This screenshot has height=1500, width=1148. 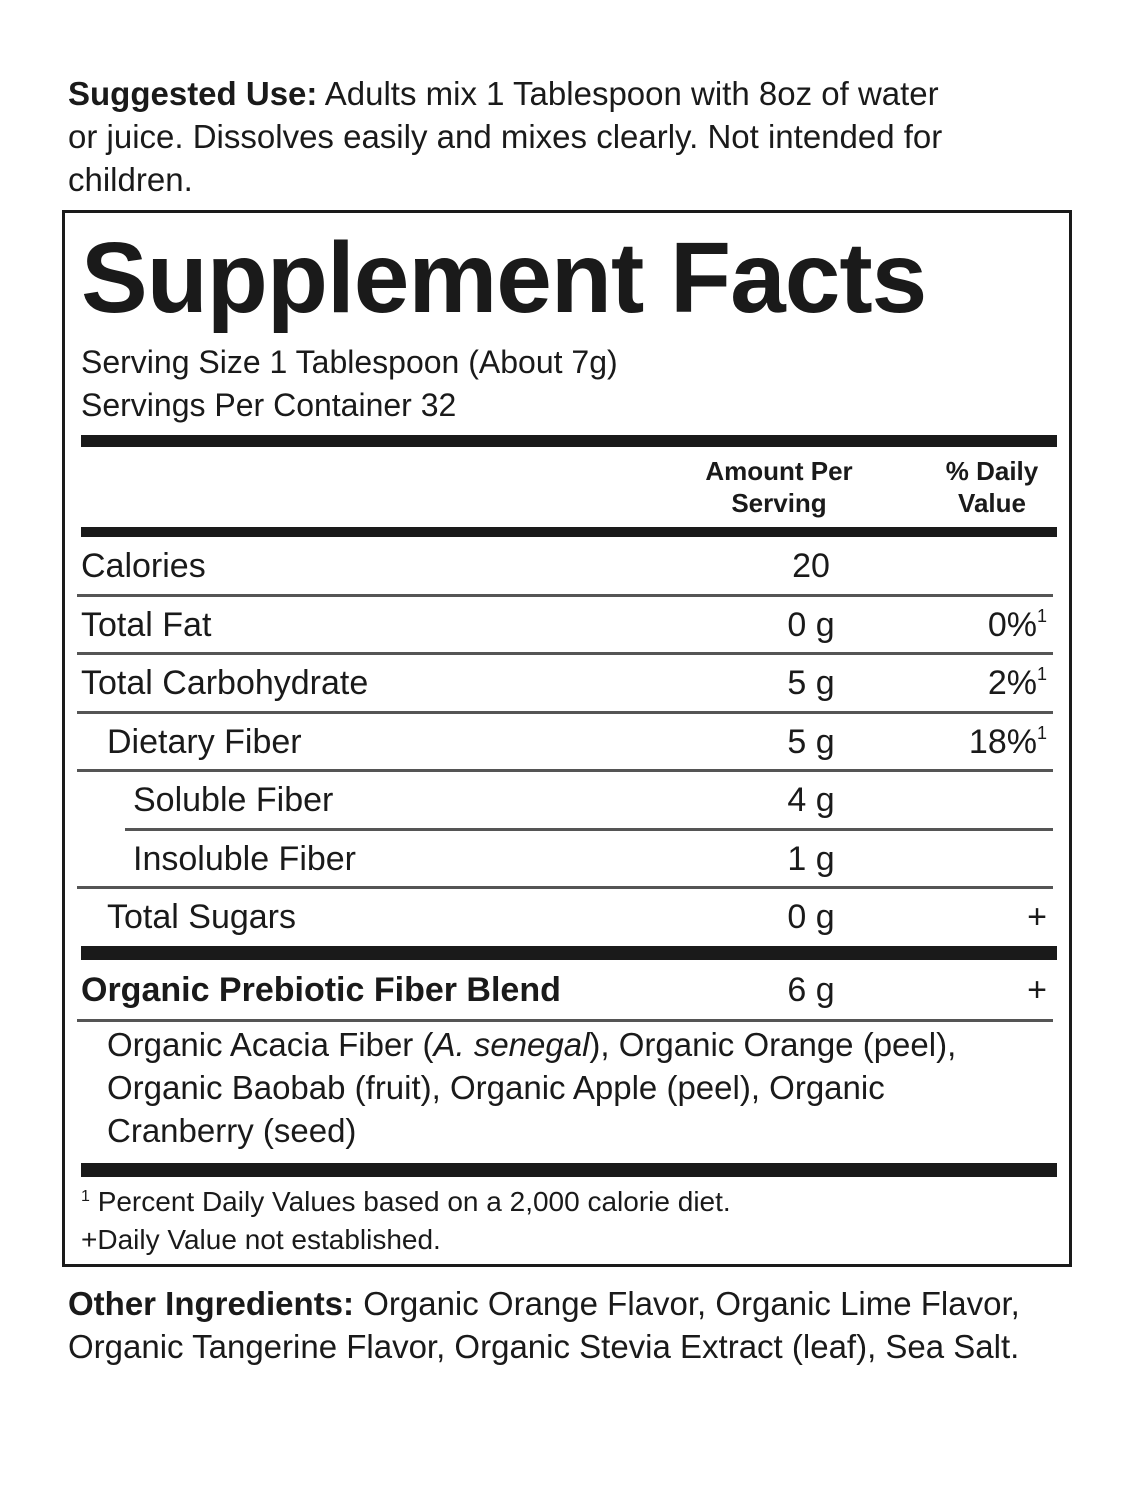 I want to click on blend-name: Organic Prebiotic Fiber Blend, so click(x=321, y=990).